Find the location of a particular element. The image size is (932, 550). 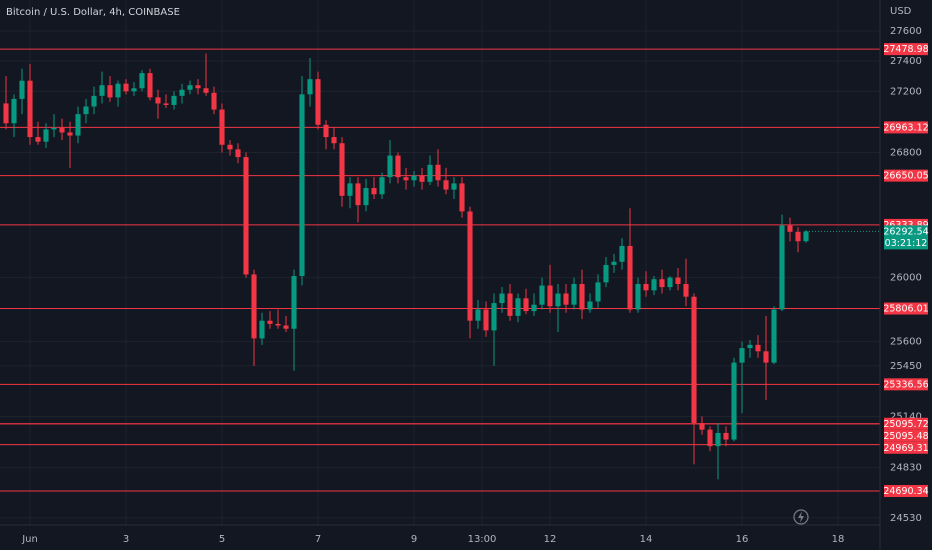

price-level-label: 27478.98 is located at coordinates (905, 49).